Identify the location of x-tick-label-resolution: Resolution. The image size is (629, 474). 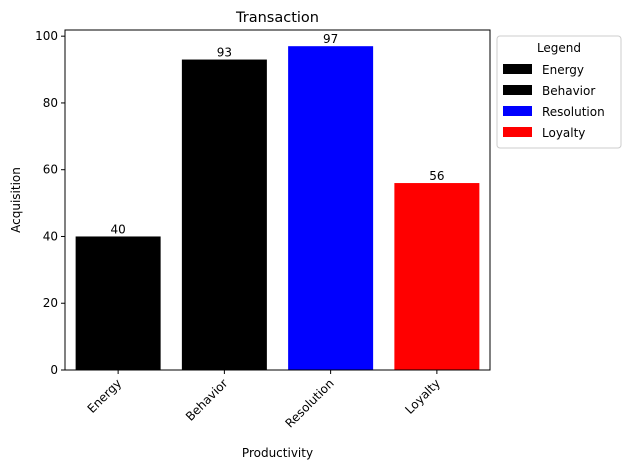
(310, 403).